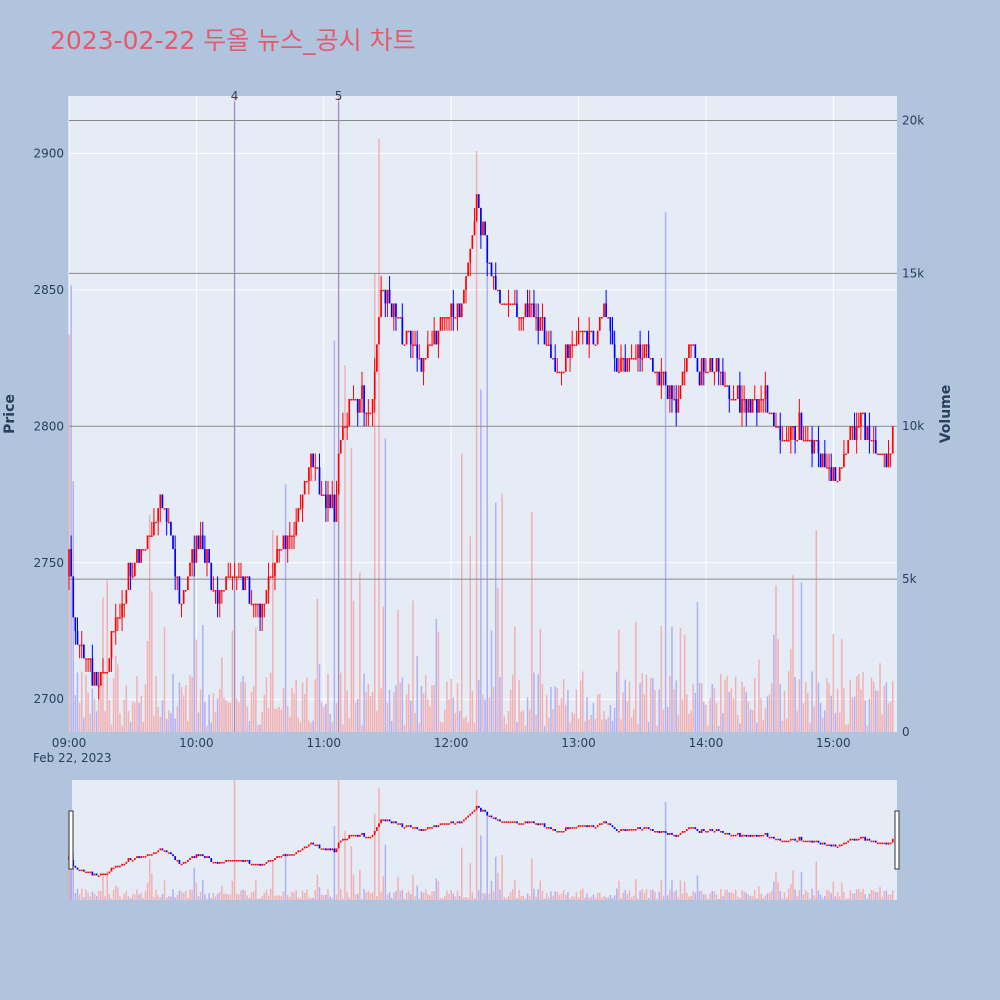 This screenshot has width=1000, height=1000. What do you see at coordinates (10, 414) in the screenshot?
I see `y-axis-title: Price` at bounding box center [10, 414].